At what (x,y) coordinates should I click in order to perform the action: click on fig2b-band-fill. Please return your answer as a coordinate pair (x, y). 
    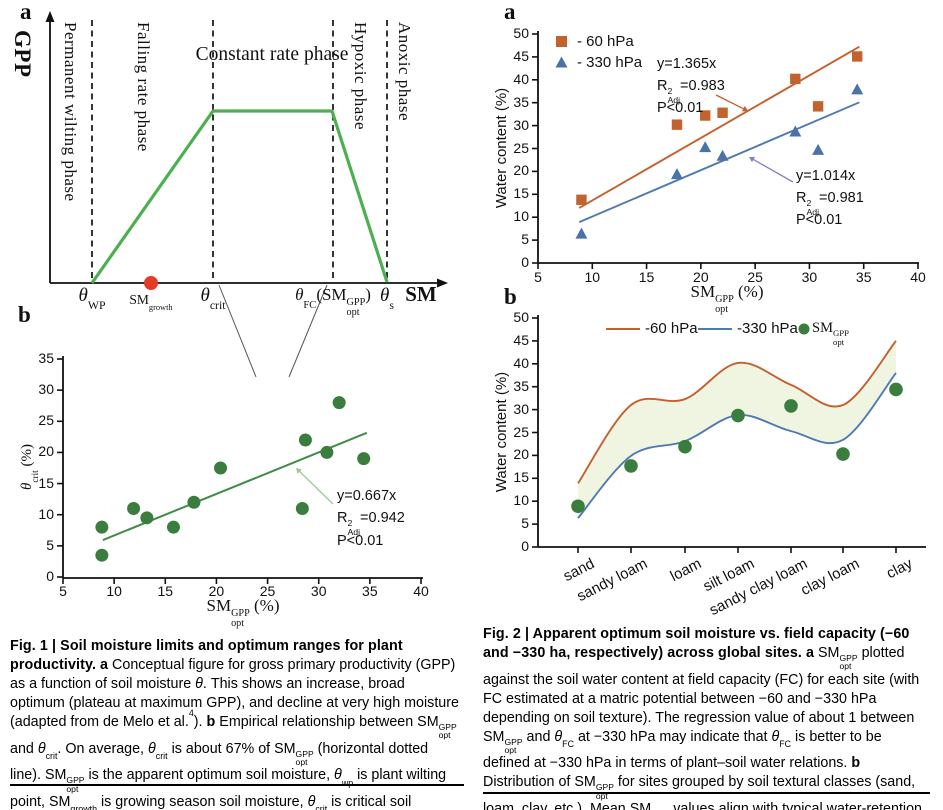
    Looking at the image, I should click on (737, 429).